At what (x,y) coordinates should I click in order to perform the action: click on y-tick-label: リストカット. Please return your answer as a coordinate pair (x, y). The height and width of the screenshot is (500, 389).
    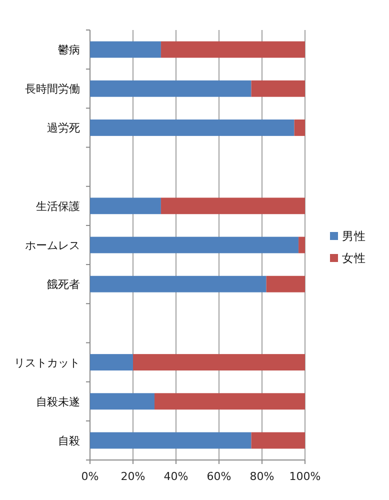
    Looking at the image, I should click on (47, 363).